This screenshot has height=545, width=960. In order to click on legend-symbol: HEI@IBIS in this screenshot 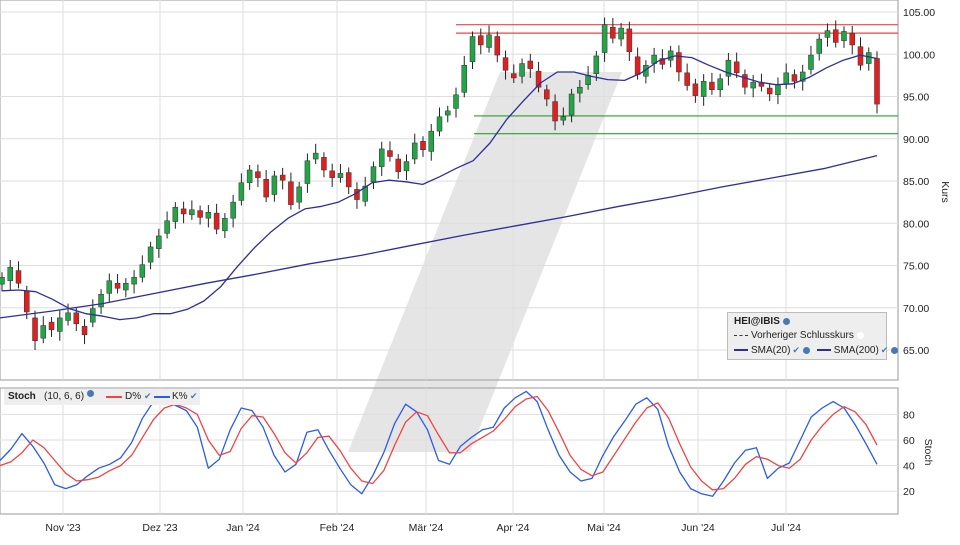, I will do `click(757, 321)`.